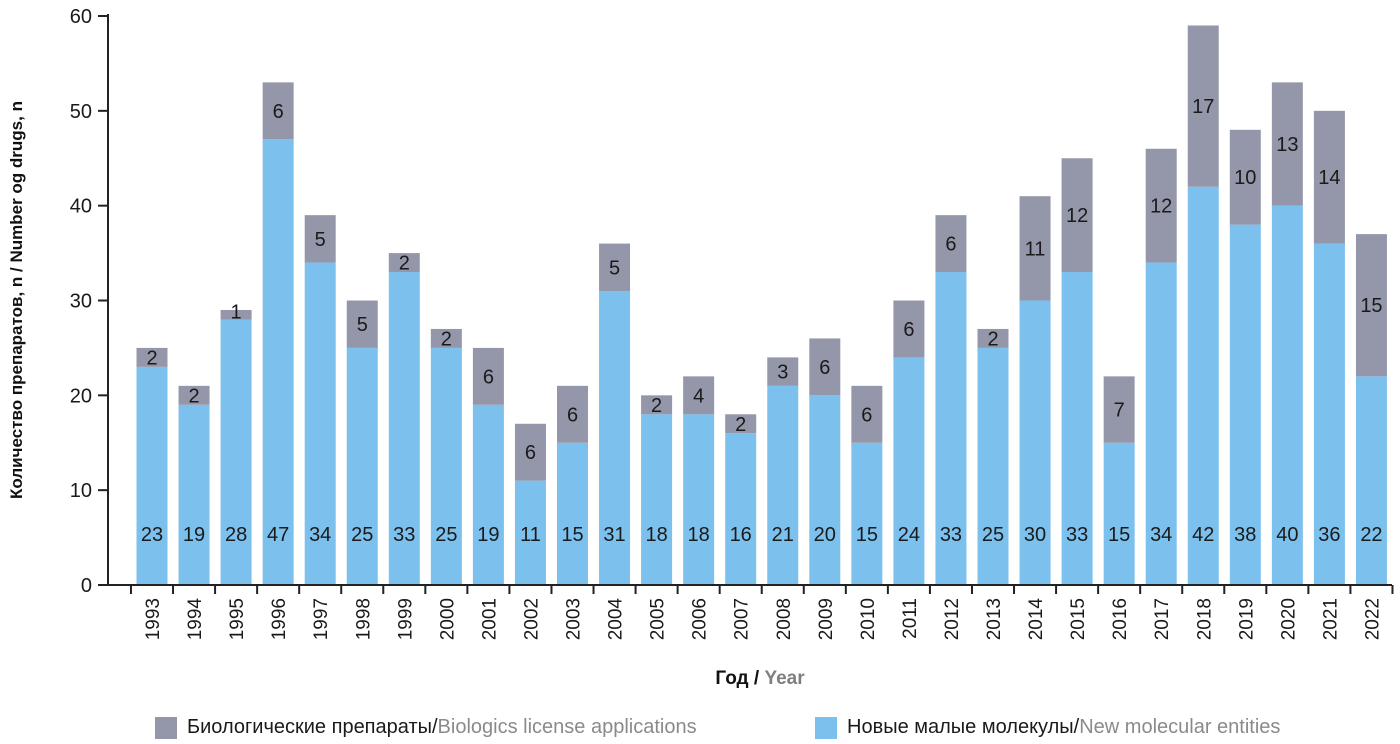  What do you see at coordinates (741, 509) in the screenshot?
I see `bar-nme-2007` at bounding box center [741, 509].